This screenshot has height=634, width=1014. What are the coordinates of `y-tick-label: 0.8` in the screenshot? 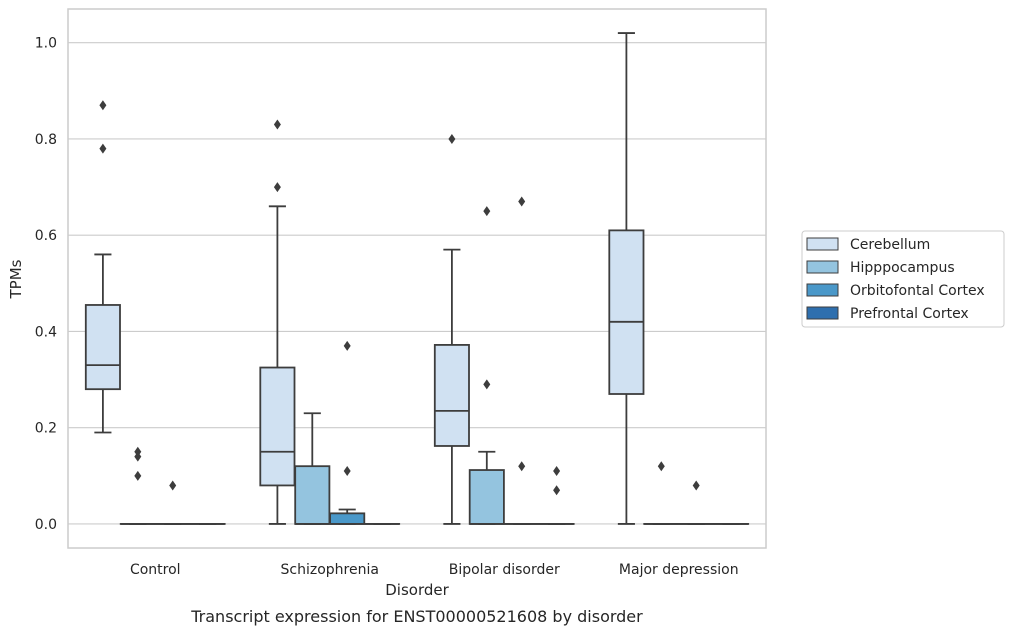 It's located at (46, 140).